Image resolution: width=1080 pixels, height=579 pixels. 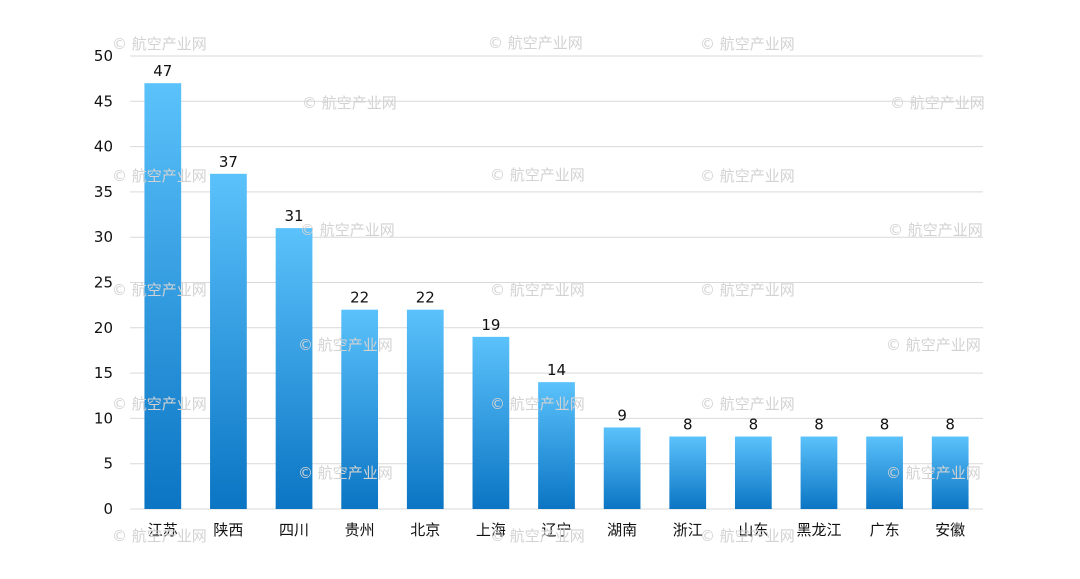 I want to click on category-label: 四川, so click(x=294, y=530).